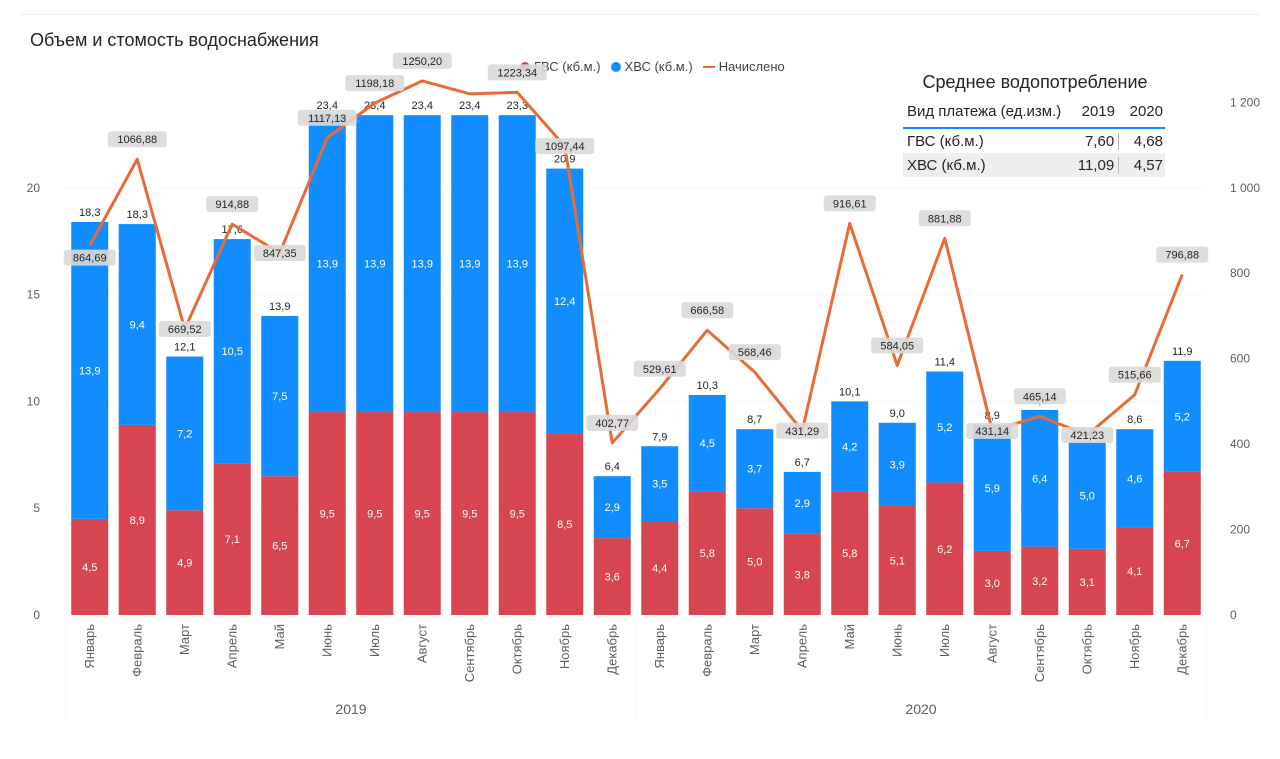 This screenshot has width=1280, height=759. Describe the element at coordinates (1087, 436) in the screenshot. I see `data-label-charged: 421,23` at that location.